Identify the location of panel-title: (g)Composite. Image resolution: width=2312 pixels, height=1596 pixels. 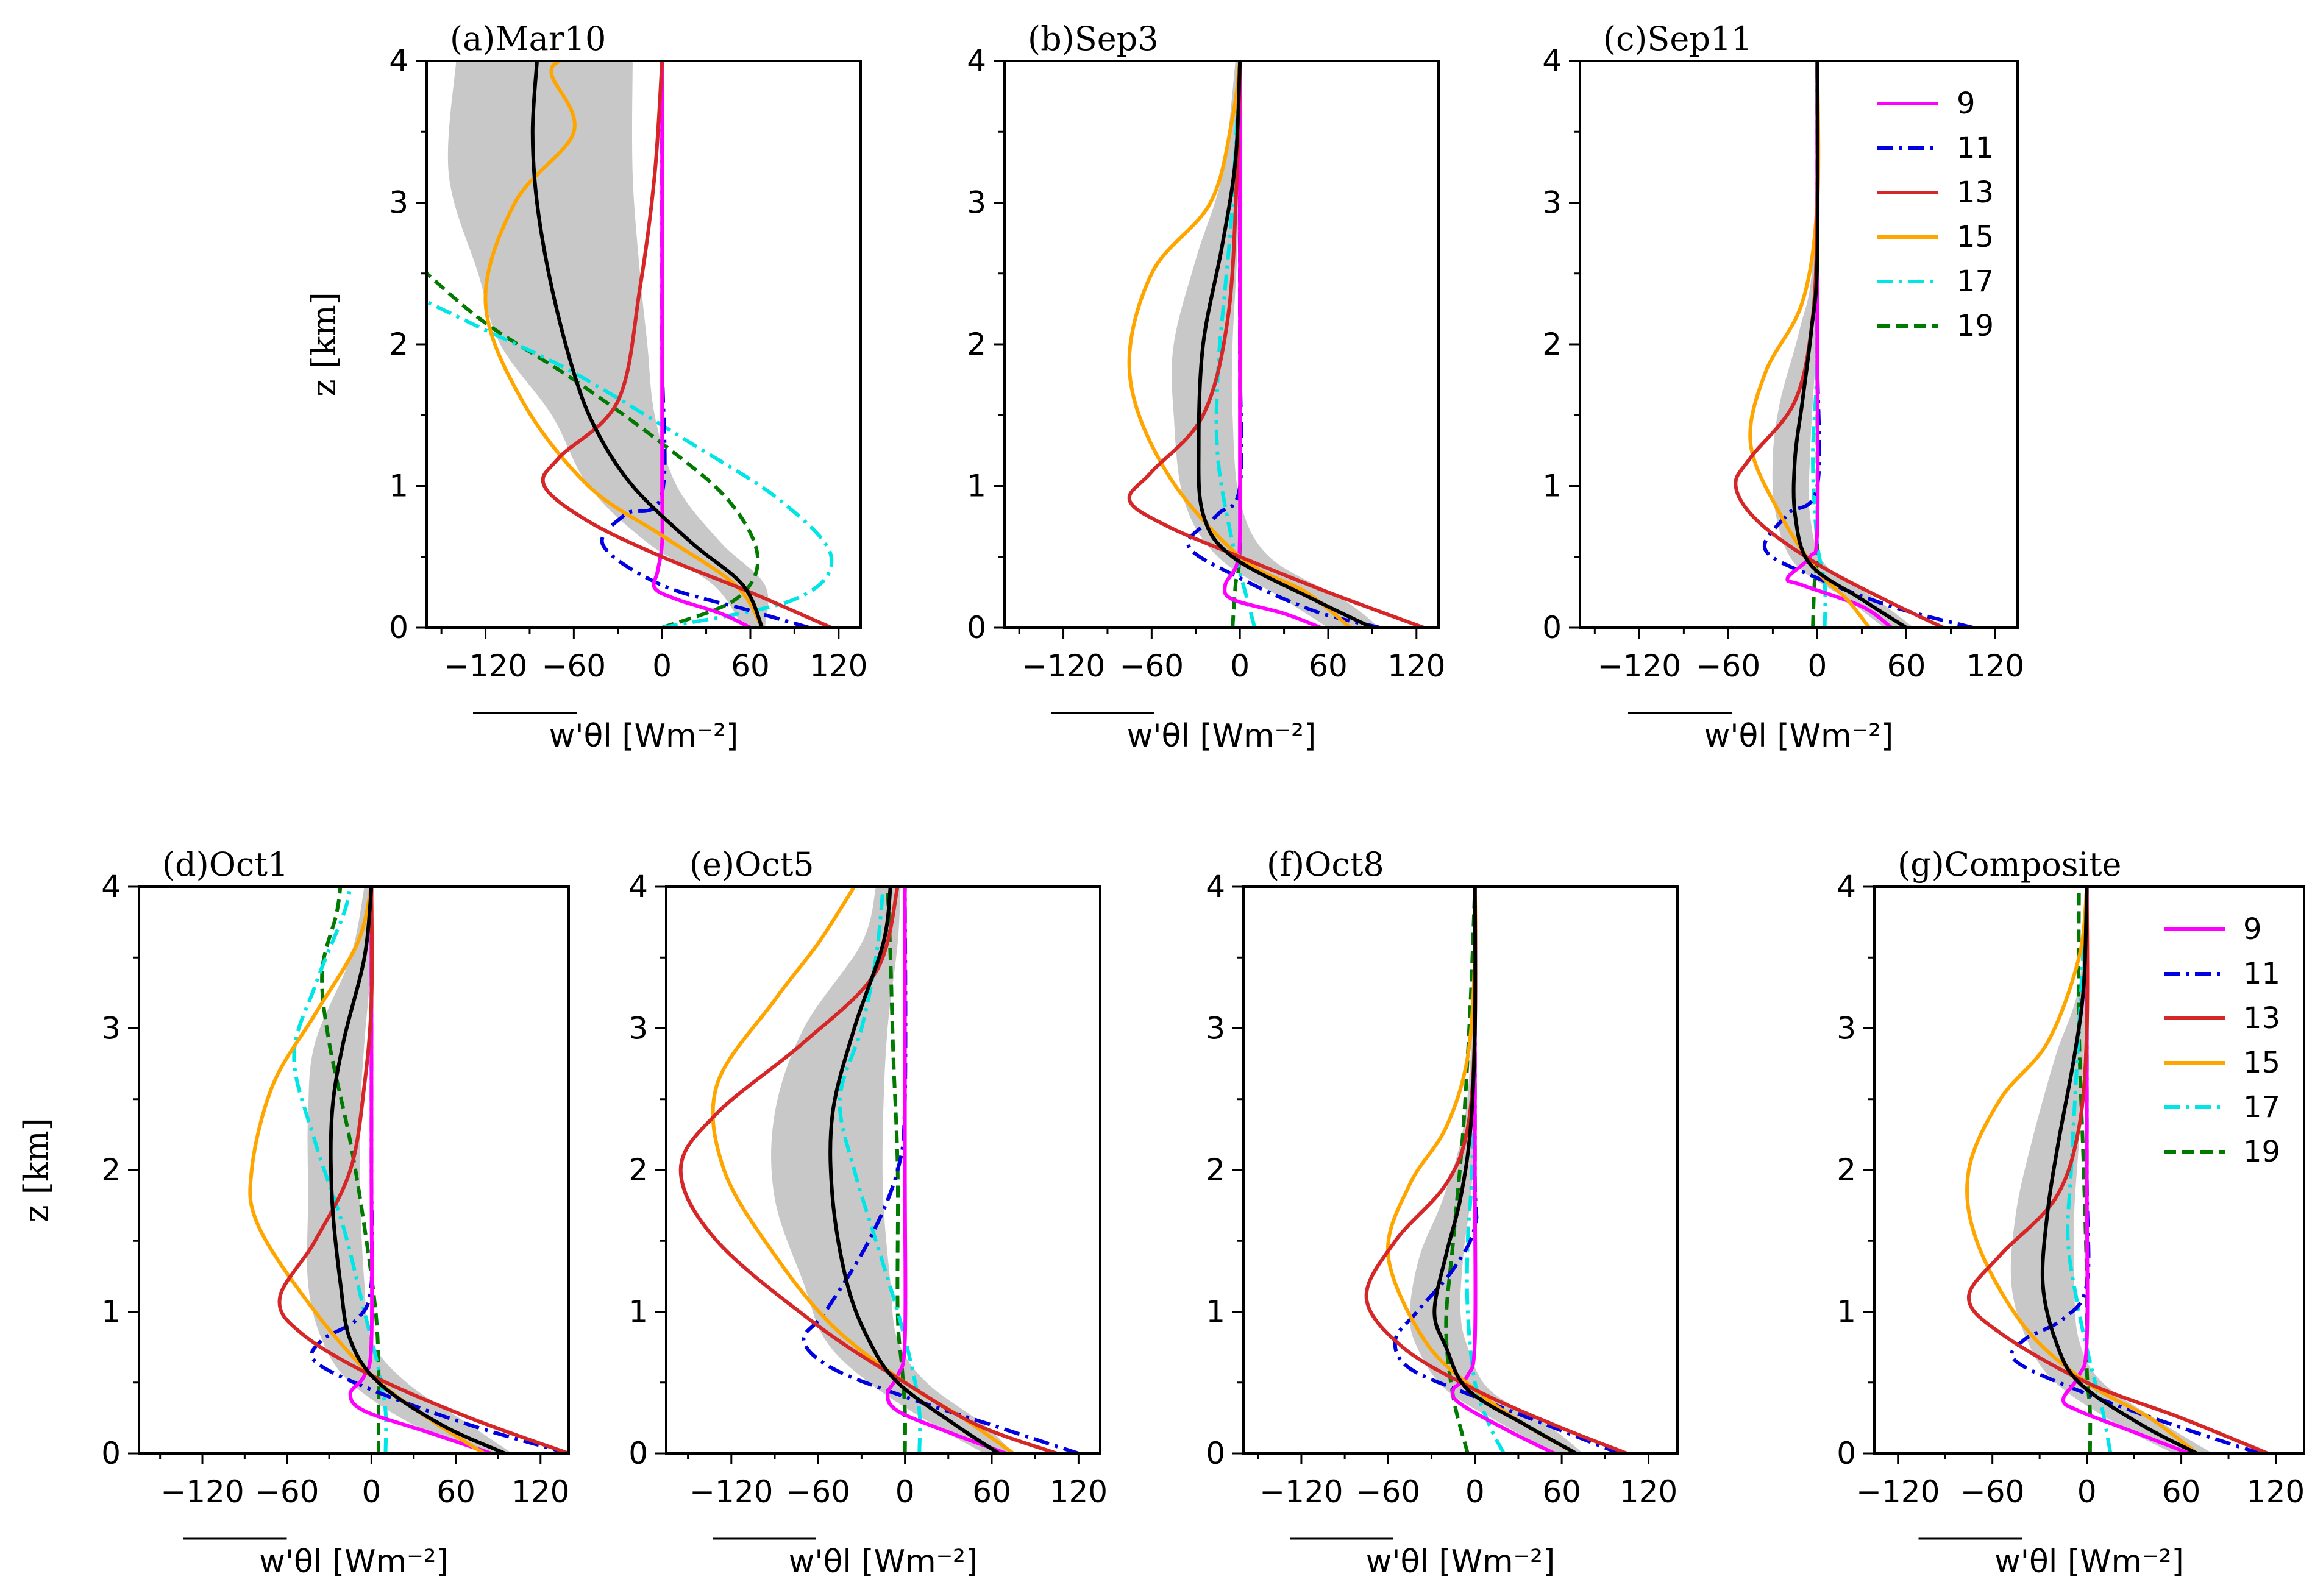
(2009, 865).